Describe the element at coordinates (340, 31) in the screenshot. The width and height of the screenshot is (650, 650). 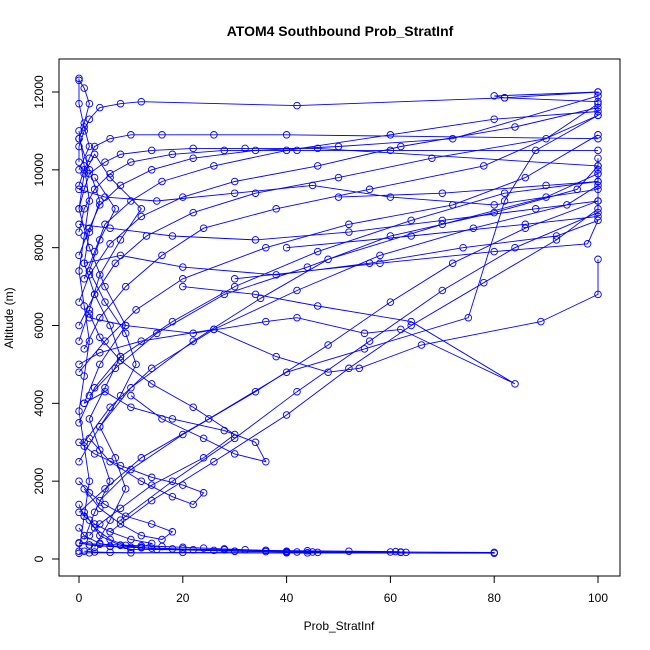
I see `chart-title: ATOM4 Southbound Prob_StratInf` at that location.